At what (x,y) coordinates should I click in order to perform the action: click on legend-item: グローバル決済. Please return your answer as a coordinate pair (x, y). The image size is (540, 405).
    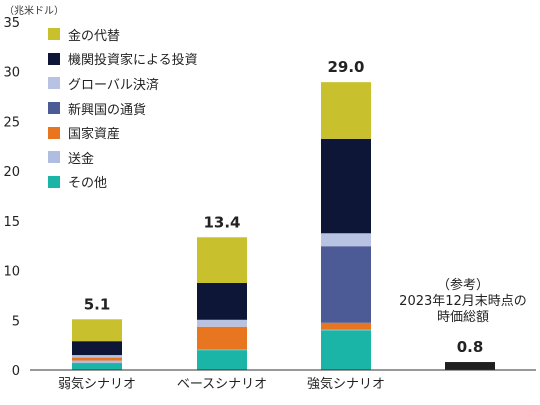
    Looking at the image, I should click on (123, 83).